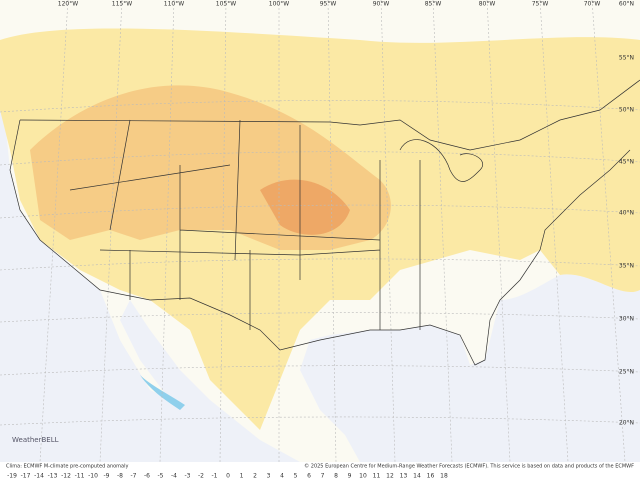  Describe the element at coordinates (296, 476) in the screenshot. I see `colorbar-label: 5` at that location.